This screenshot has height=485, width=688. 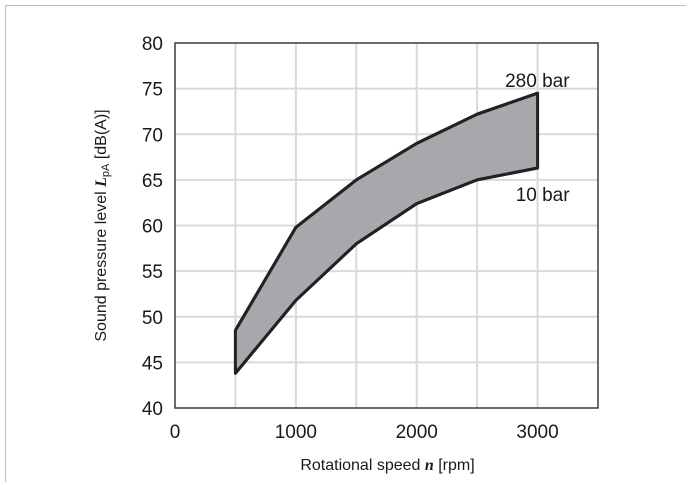 What do you see at coordinates (296, 432) in the screenshot?
I see `x-tick-label: 1000` at bounding box center [296, 432].